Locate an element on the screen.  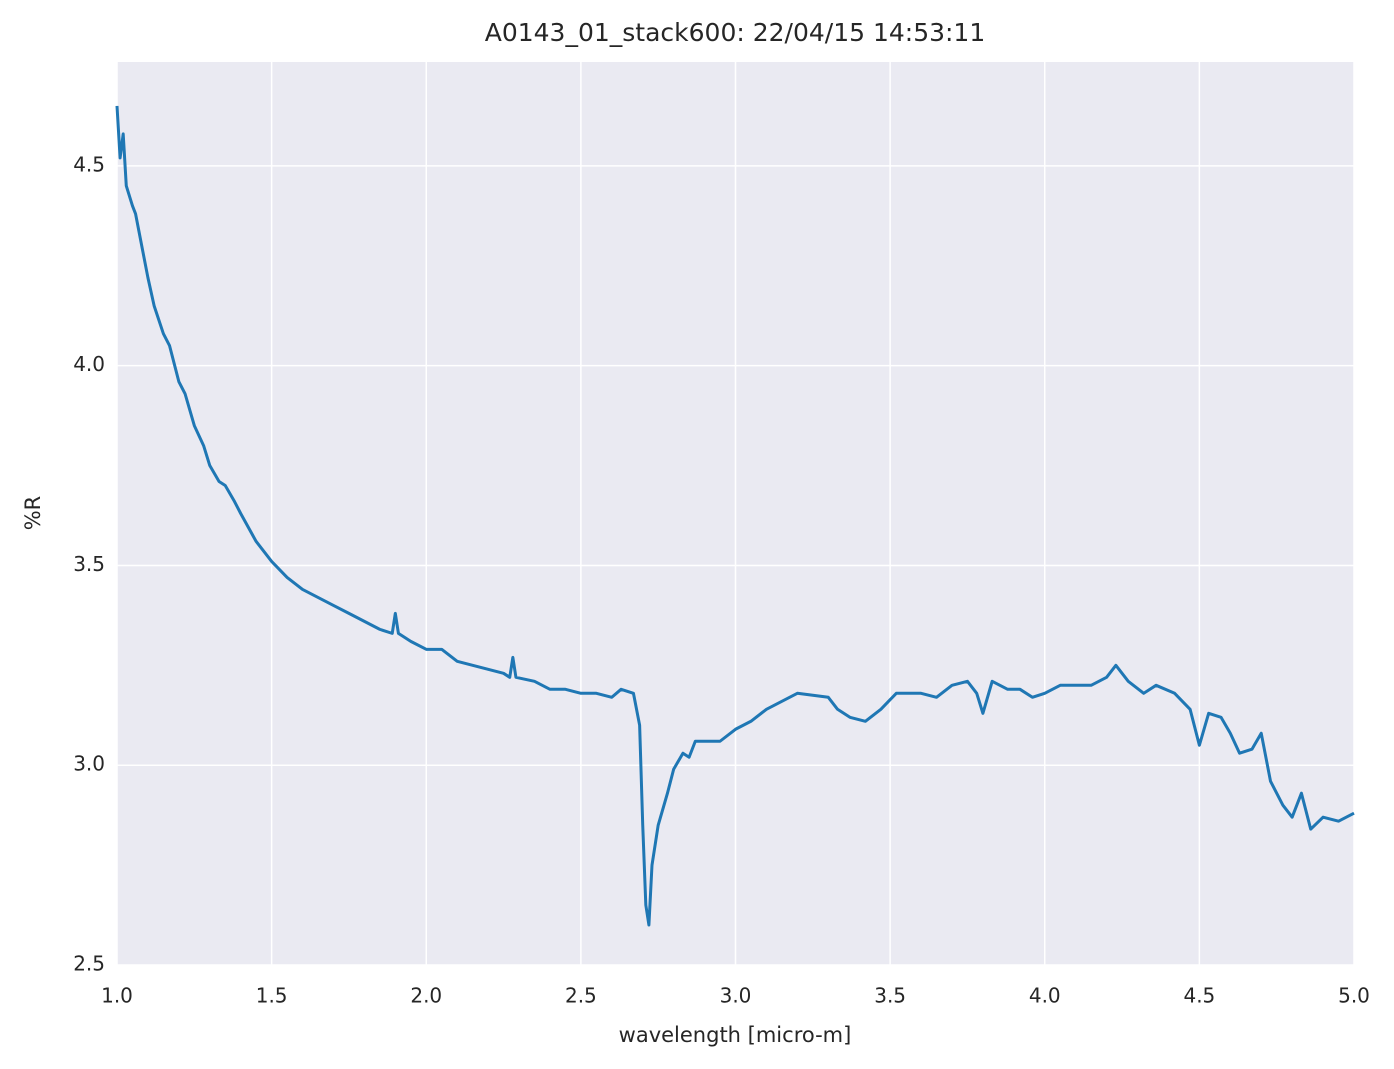
x-tick-label: 4.0 is located at coordinates (1045, 996).